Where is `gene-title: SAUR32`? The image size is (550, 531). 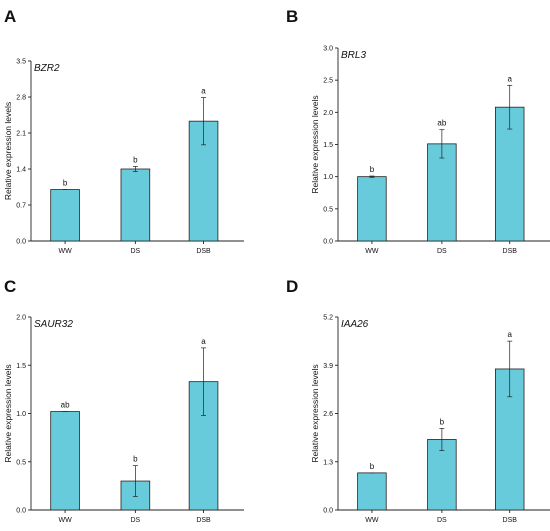
gene-title: SAUR32 is located at coordinates (53, 324).